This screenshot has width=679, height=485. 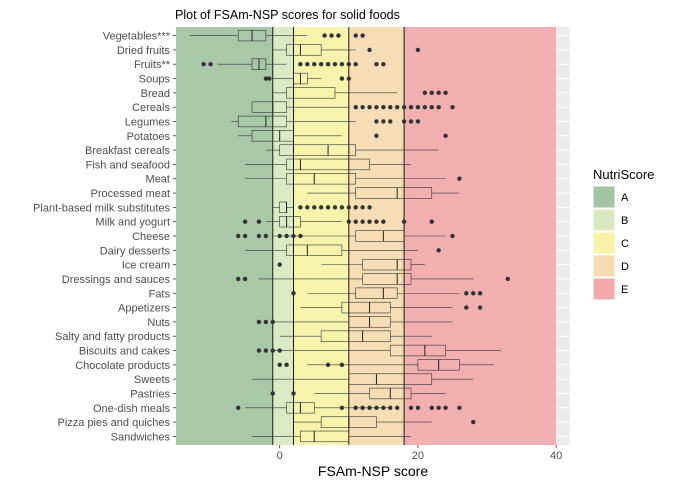 What do you see at coordinates (625, 267) in the screenshot?
I see `legend-label: D` at bounding box center [625, 267].